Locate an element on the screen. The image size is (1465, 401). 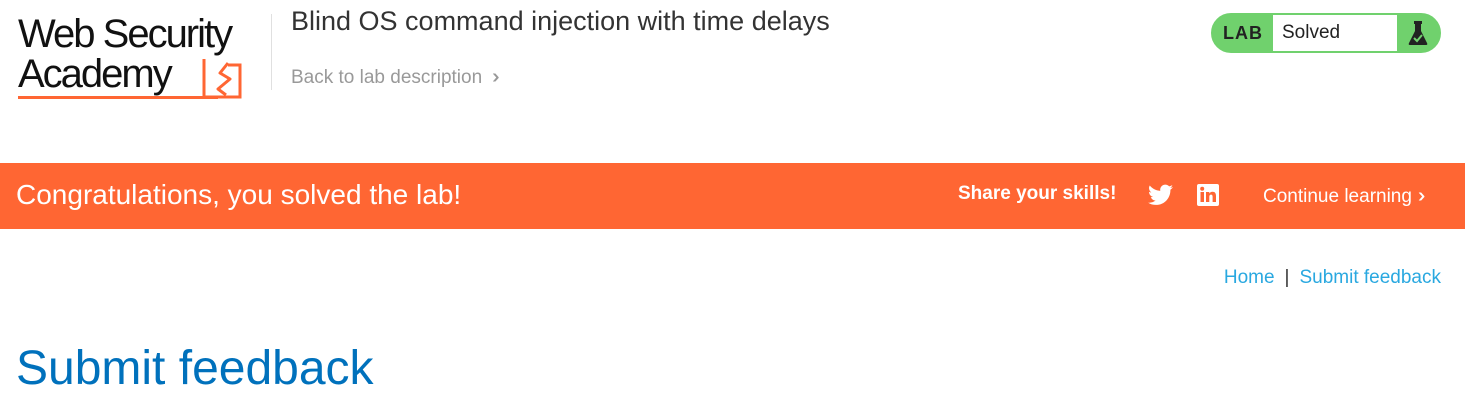
logo-line-1: Web Security is located at coordinates (125, 34).